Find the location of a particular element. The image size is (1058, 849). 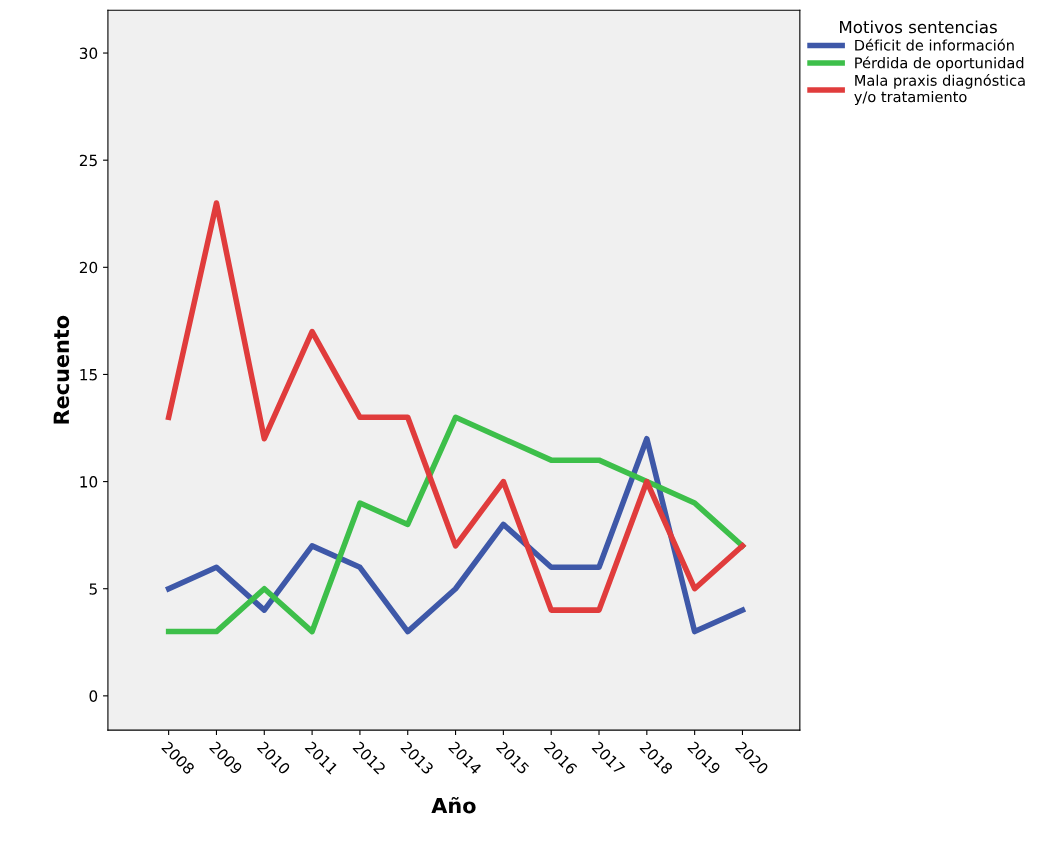

legend-label: Déficit de información is located at coordinates (934, 44).